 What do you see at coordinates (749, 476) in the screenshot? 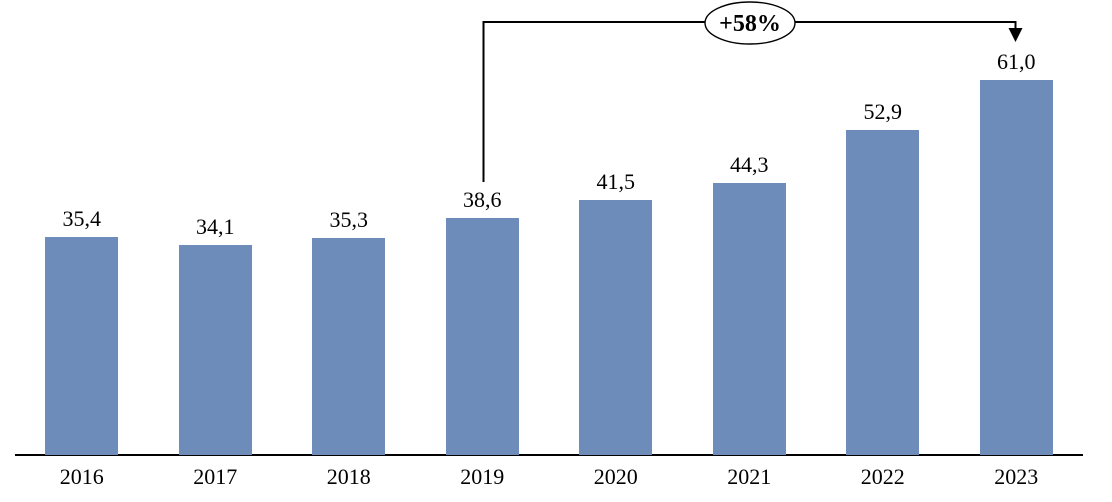
I see `x-axis-tick-label: 2021` at bounding box center [749, 476].